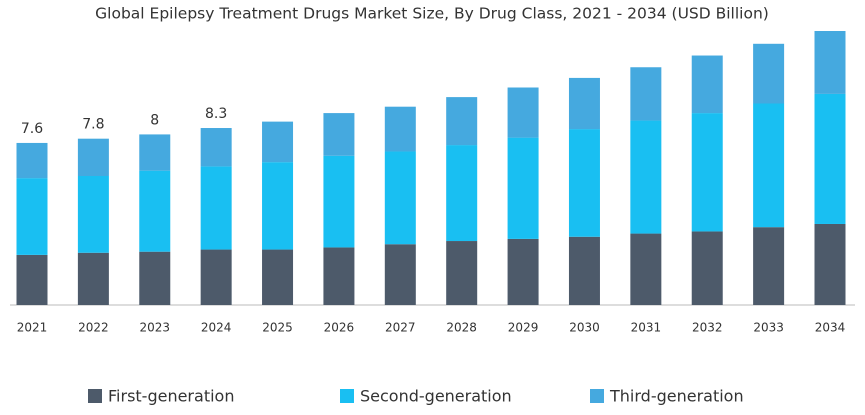 The image size is (865, 415). I want to click on x-tick-label: 2025, so click(277, 328).